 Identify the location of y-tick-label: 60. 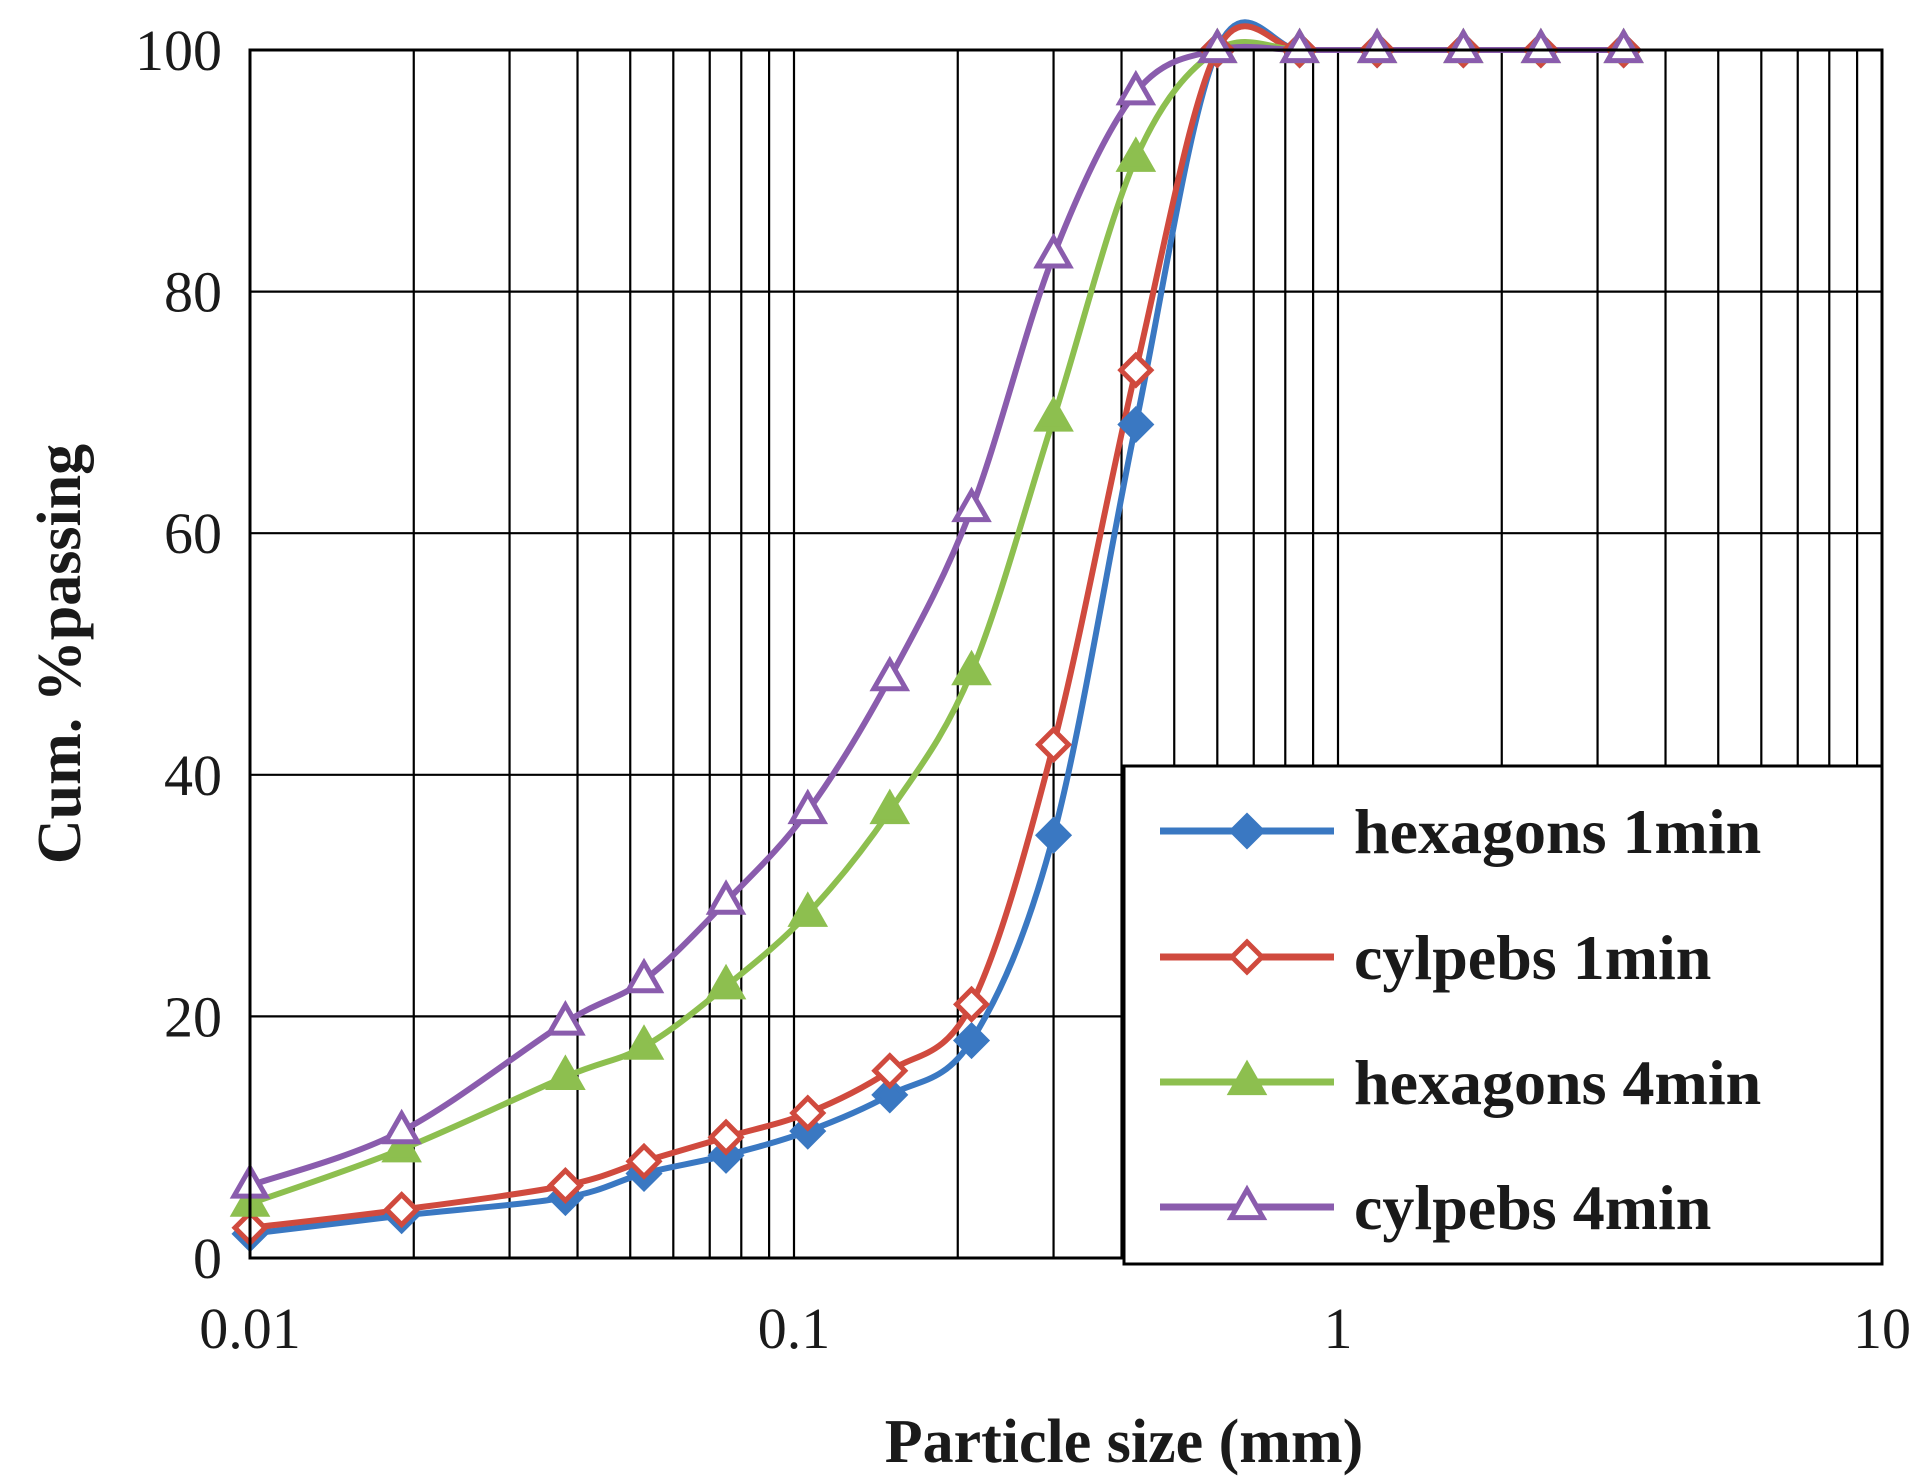
(193, 533).